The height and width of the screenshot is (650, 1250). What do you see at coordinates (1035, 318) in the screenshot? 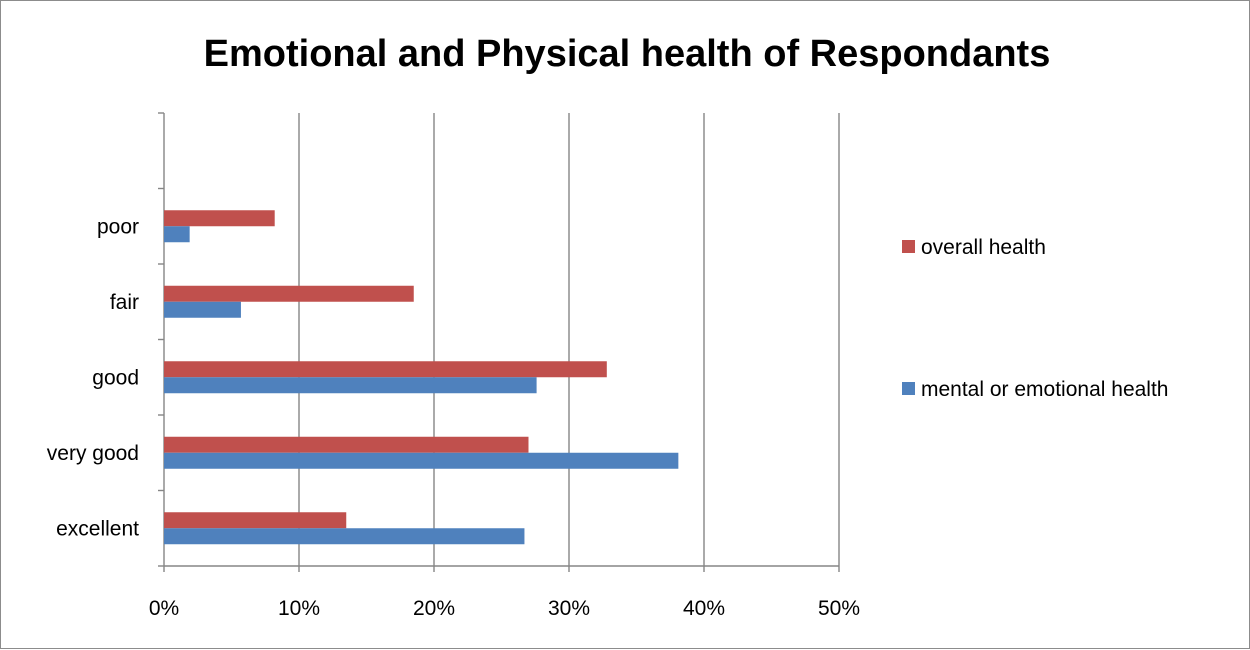
I see `legend: overall health mental or emotional health` at bounding box center [1035, 318].